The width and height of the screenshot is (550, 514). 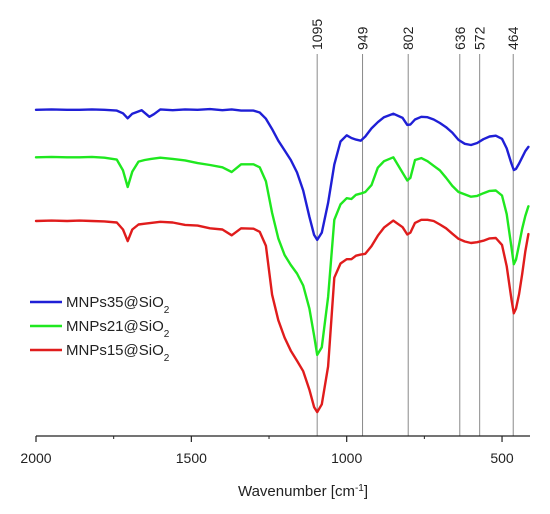 I want to click on x-tick-label: 500, so click(x=502, y=458).